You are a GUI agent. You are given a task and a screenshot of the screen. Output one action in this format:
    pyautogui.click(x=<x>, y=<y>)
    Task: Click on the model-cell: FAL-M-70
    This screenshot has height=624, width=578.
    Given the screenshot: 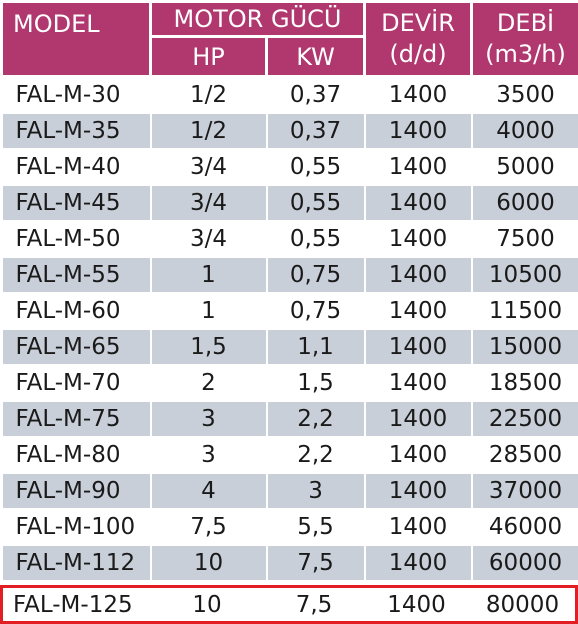 What is the action you would take?
    pyautogui.click(x=76, y=383)
    